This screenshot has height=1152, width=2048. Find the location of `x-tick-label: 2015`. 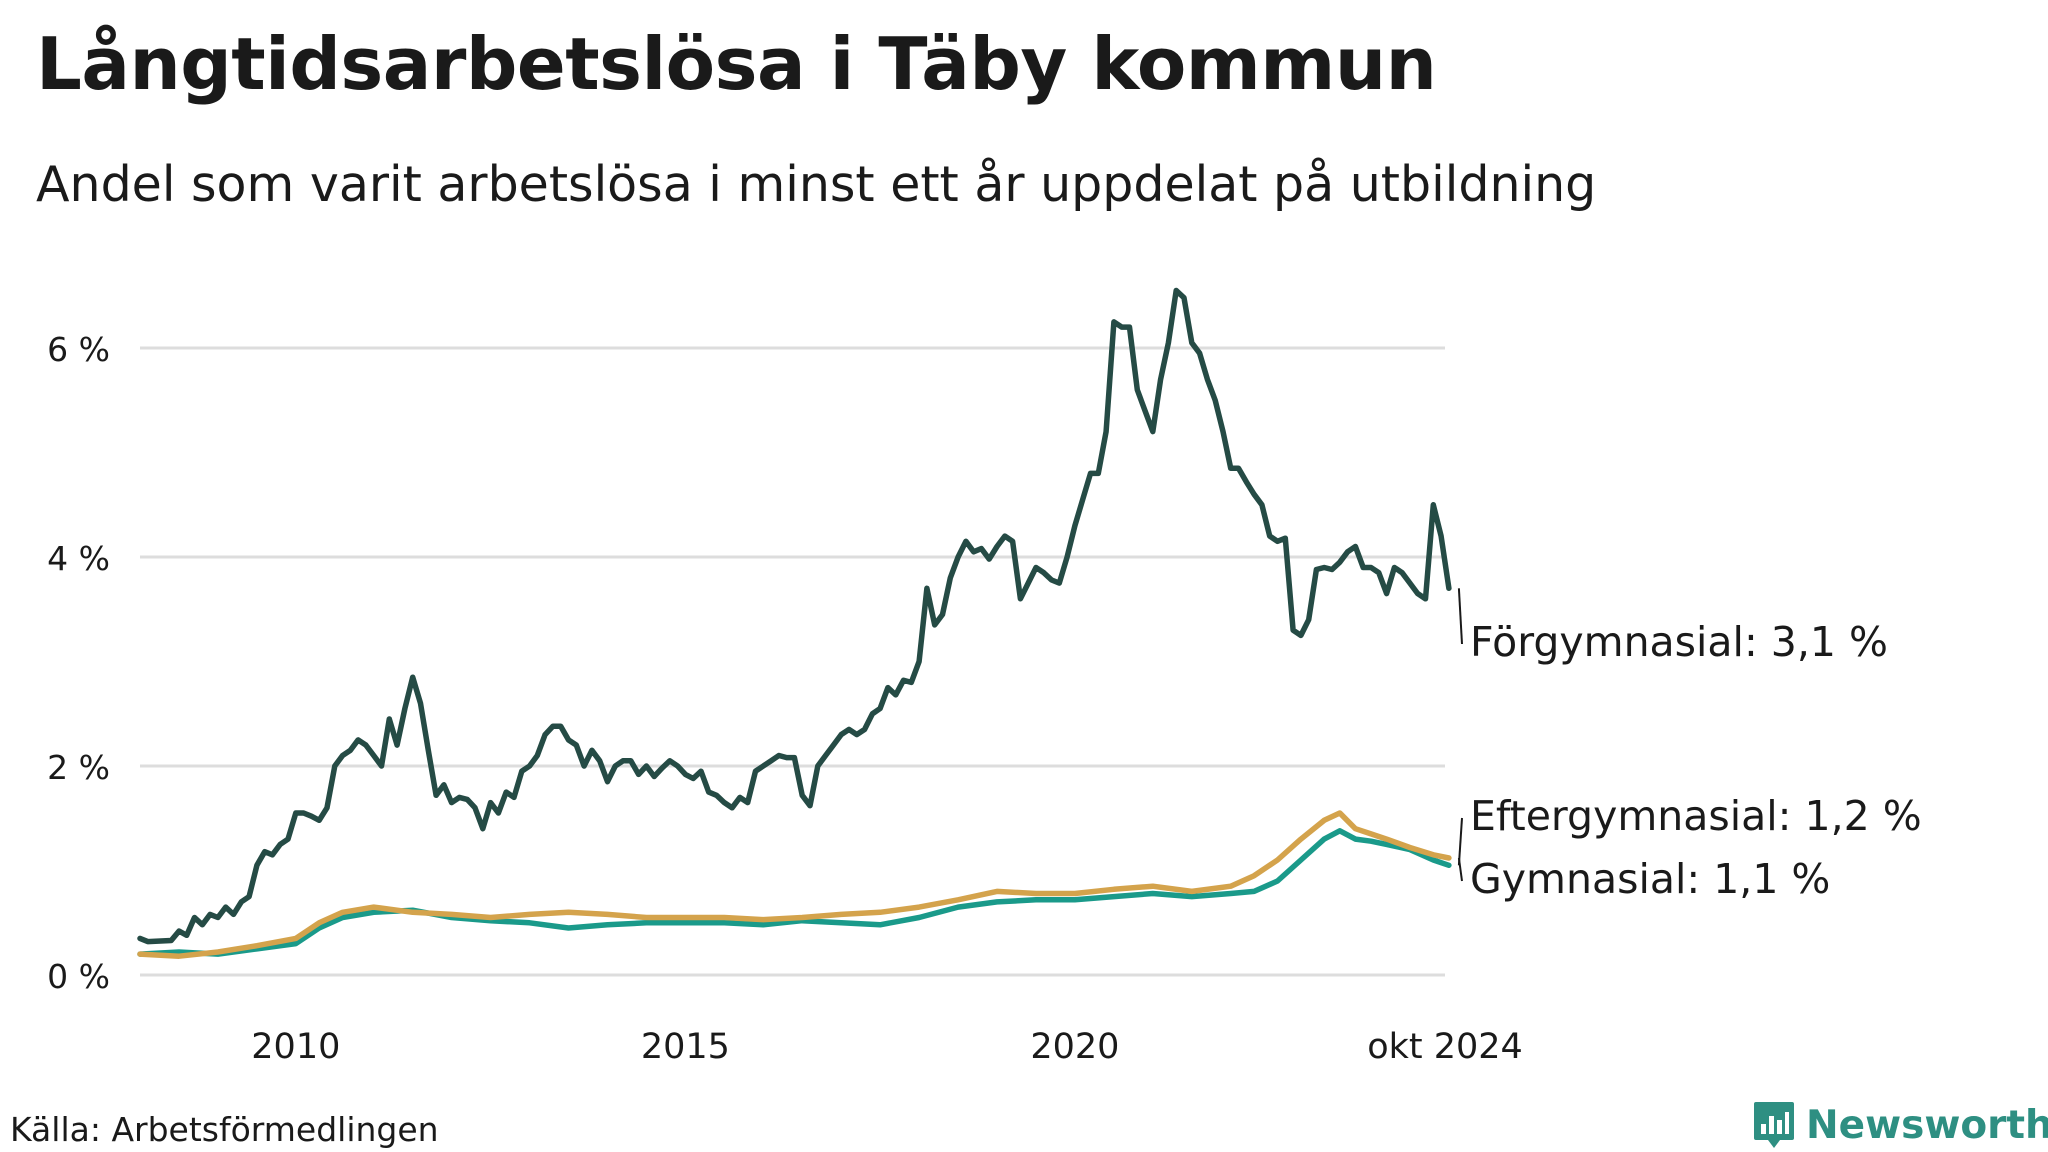

x-tick-label: 2015 is located at coordinates (685, 1047).